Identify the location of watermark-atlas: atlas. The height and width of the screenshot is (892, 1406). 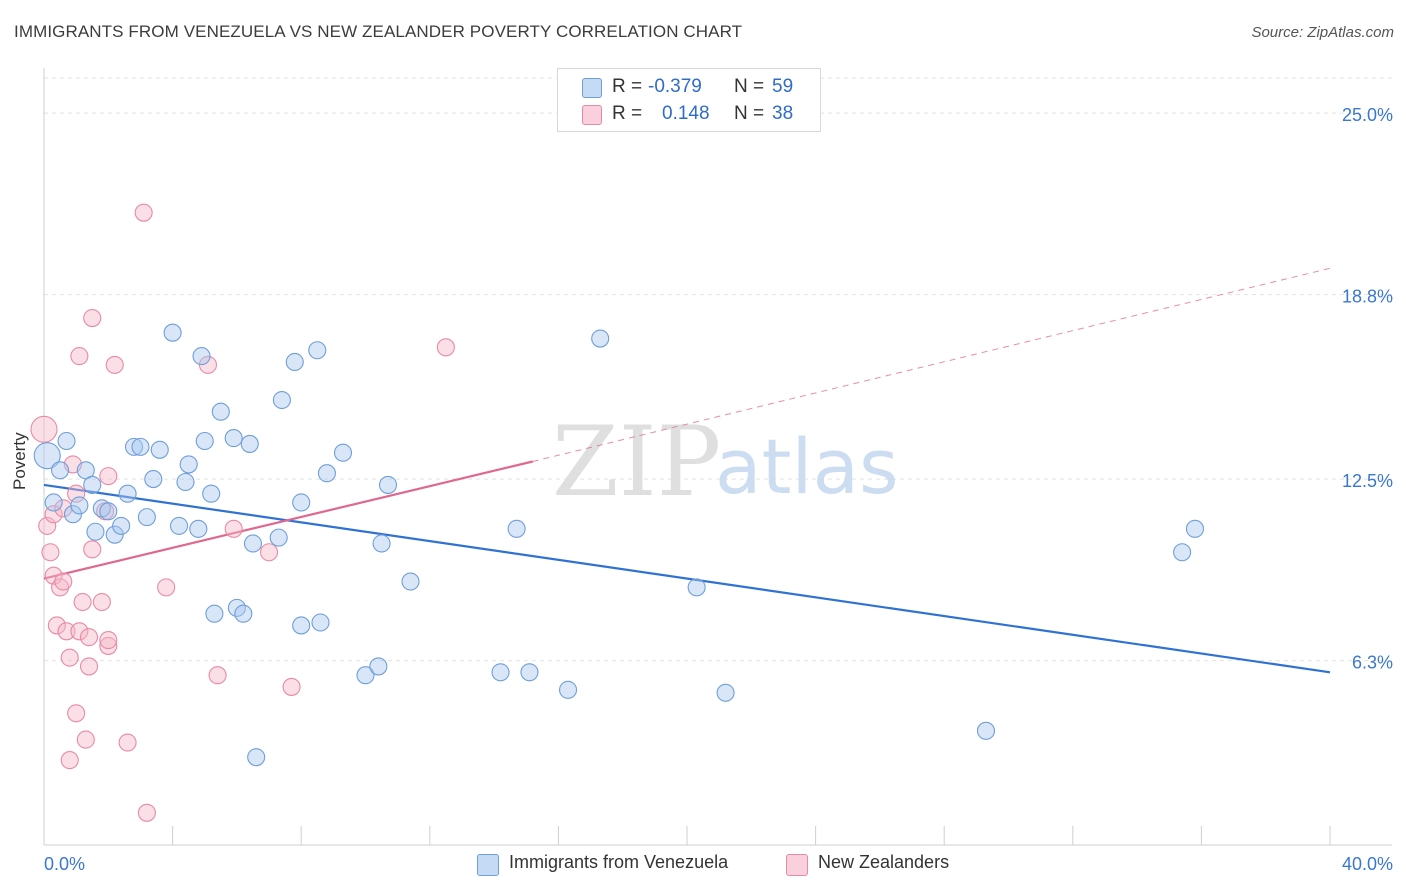
(807, 466).